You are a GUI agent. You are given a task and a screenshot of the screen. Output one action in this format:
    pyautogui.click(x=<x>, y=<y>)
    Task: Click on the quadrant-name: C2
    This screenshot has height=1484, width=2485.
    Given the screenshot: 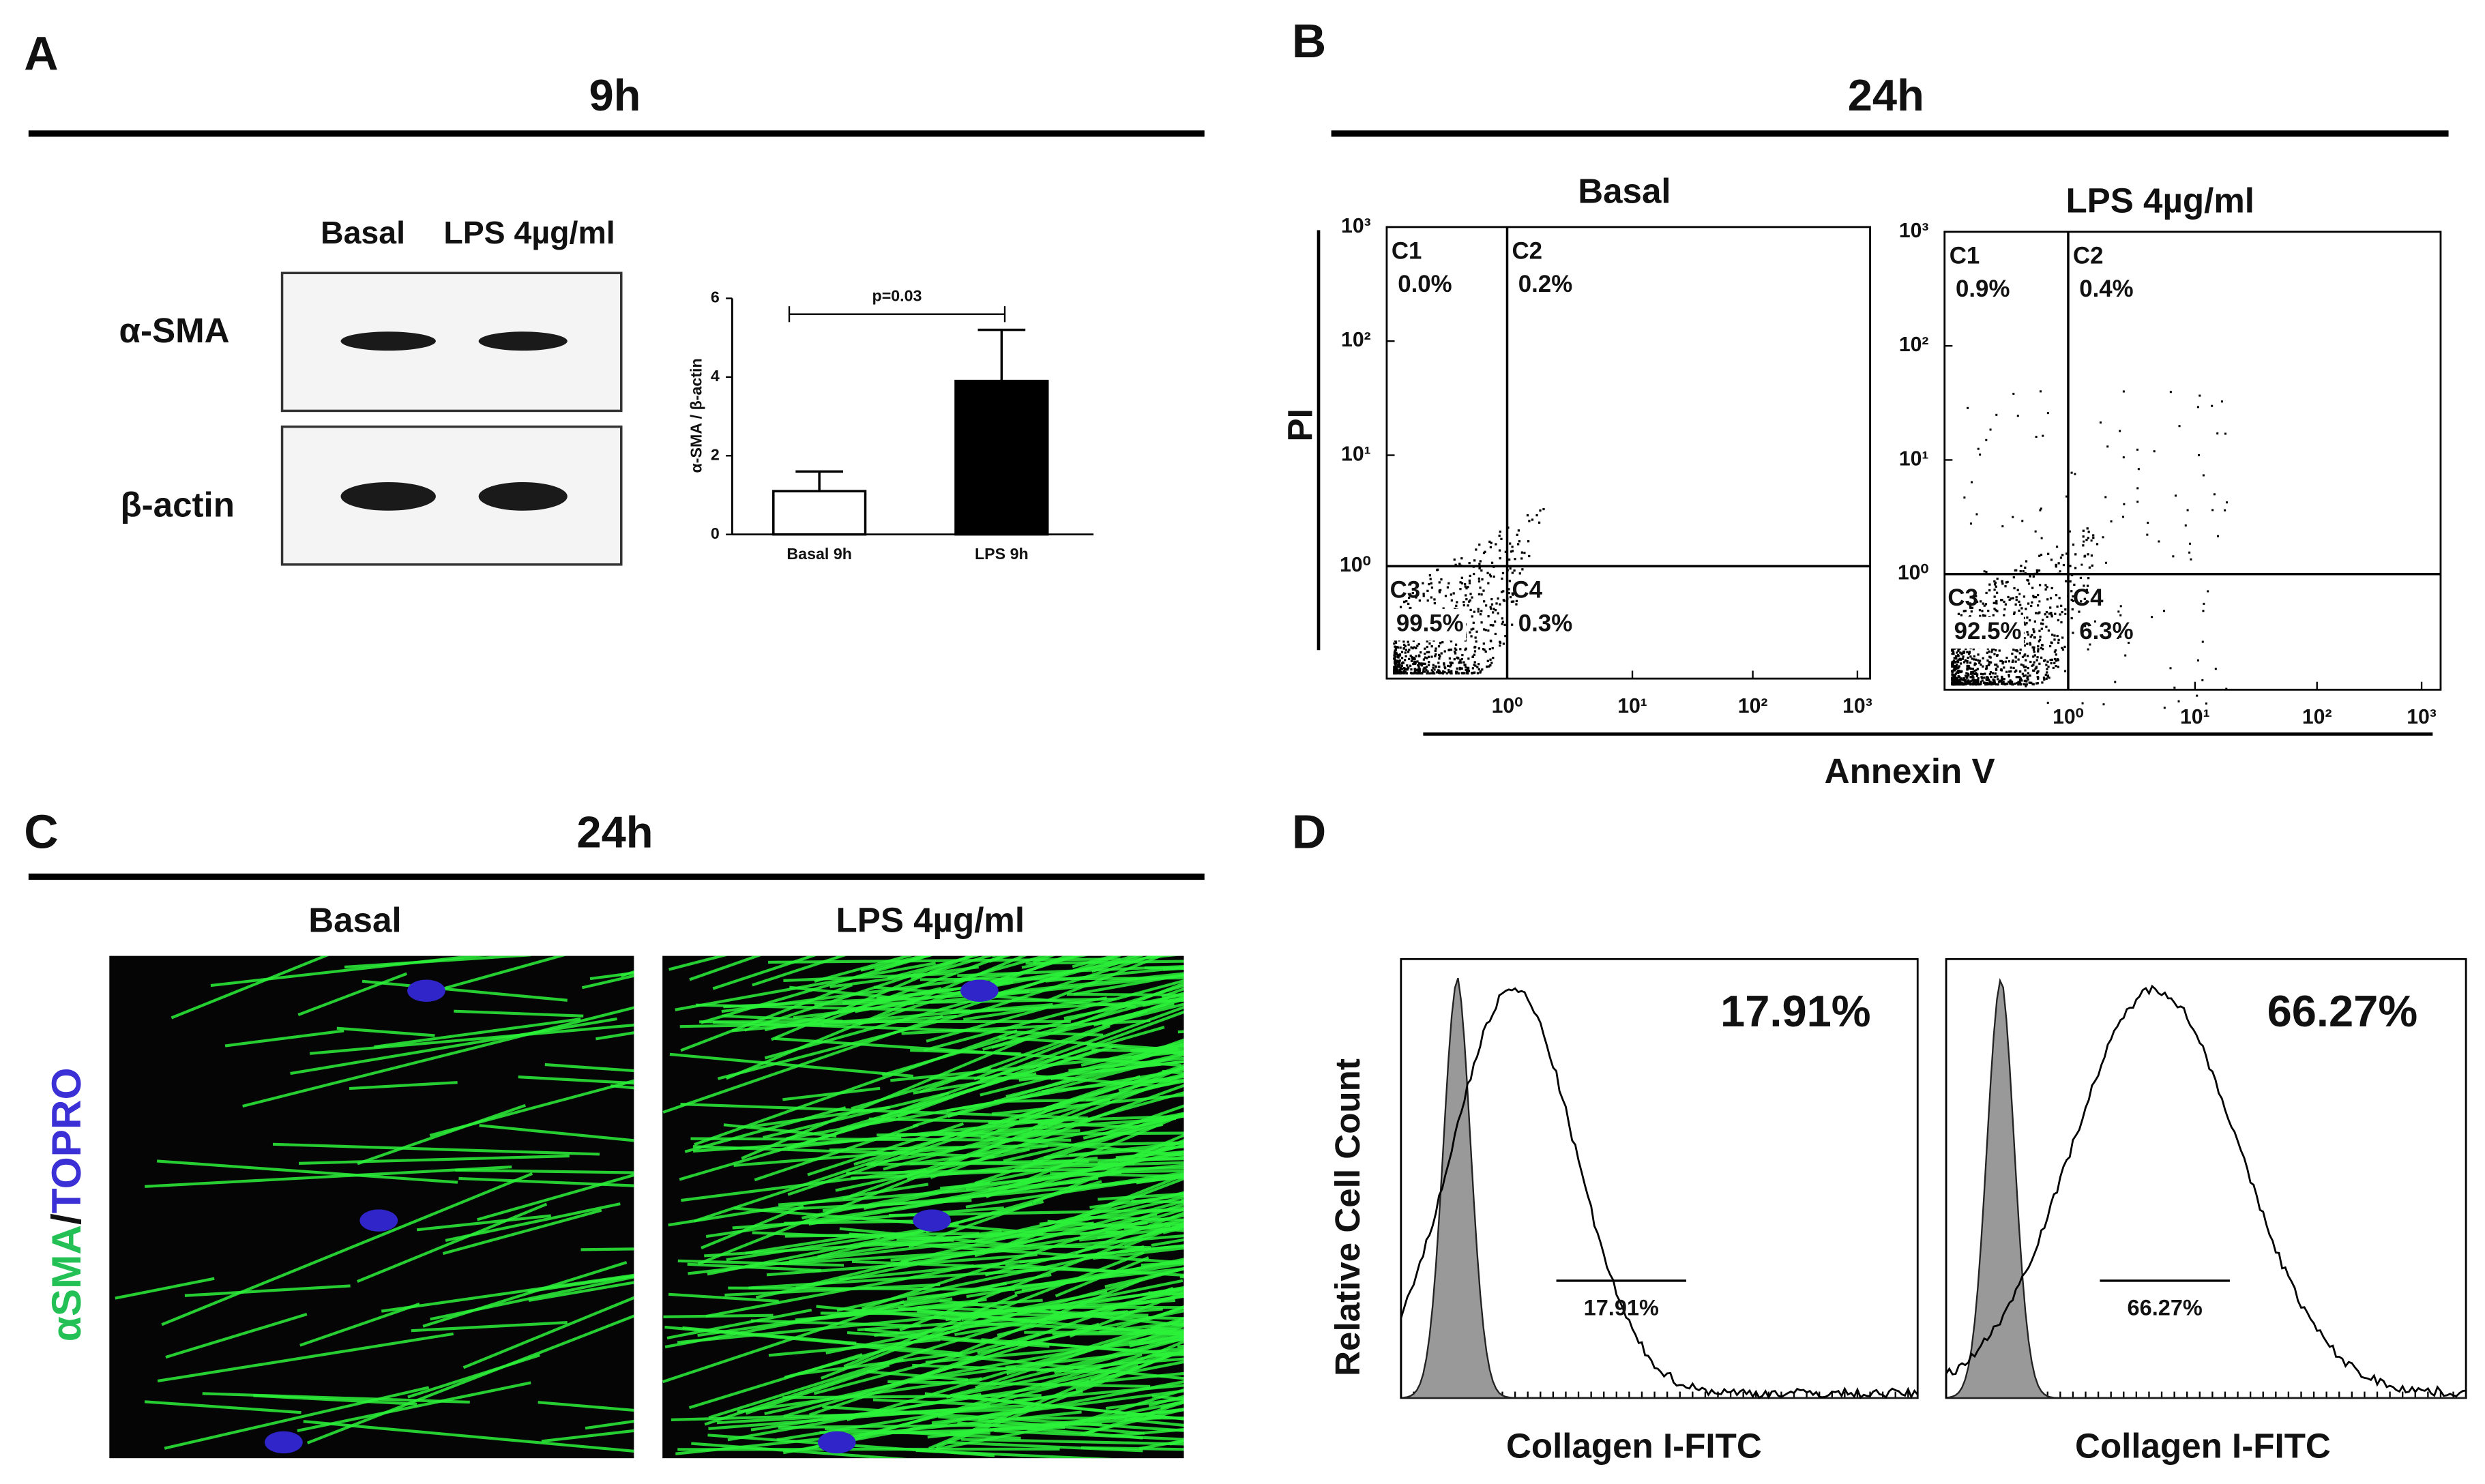 What is the action you would take?
    pyautogui.click(x=1527, y=251)
    